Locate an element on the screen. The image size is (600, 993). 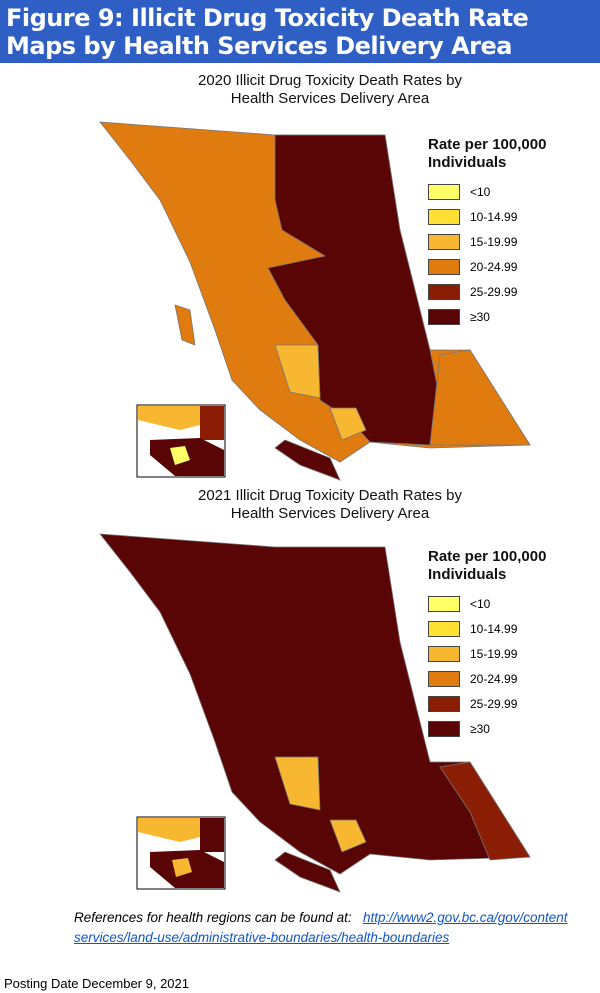
posting-date: Posting Date December 9, 2021 is located at coordinates (96, 983).